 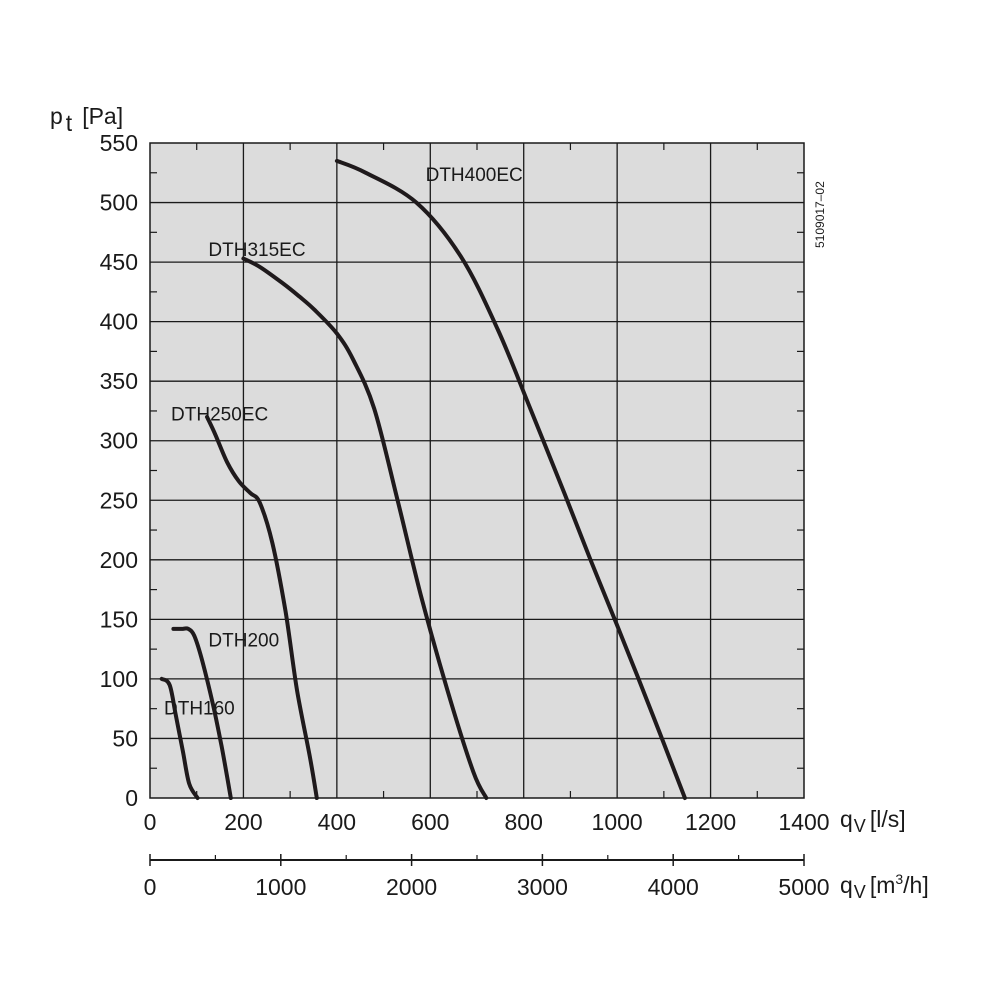 I want to click on x2-axis-unit-sup: 3, so click(x=899, y=879).